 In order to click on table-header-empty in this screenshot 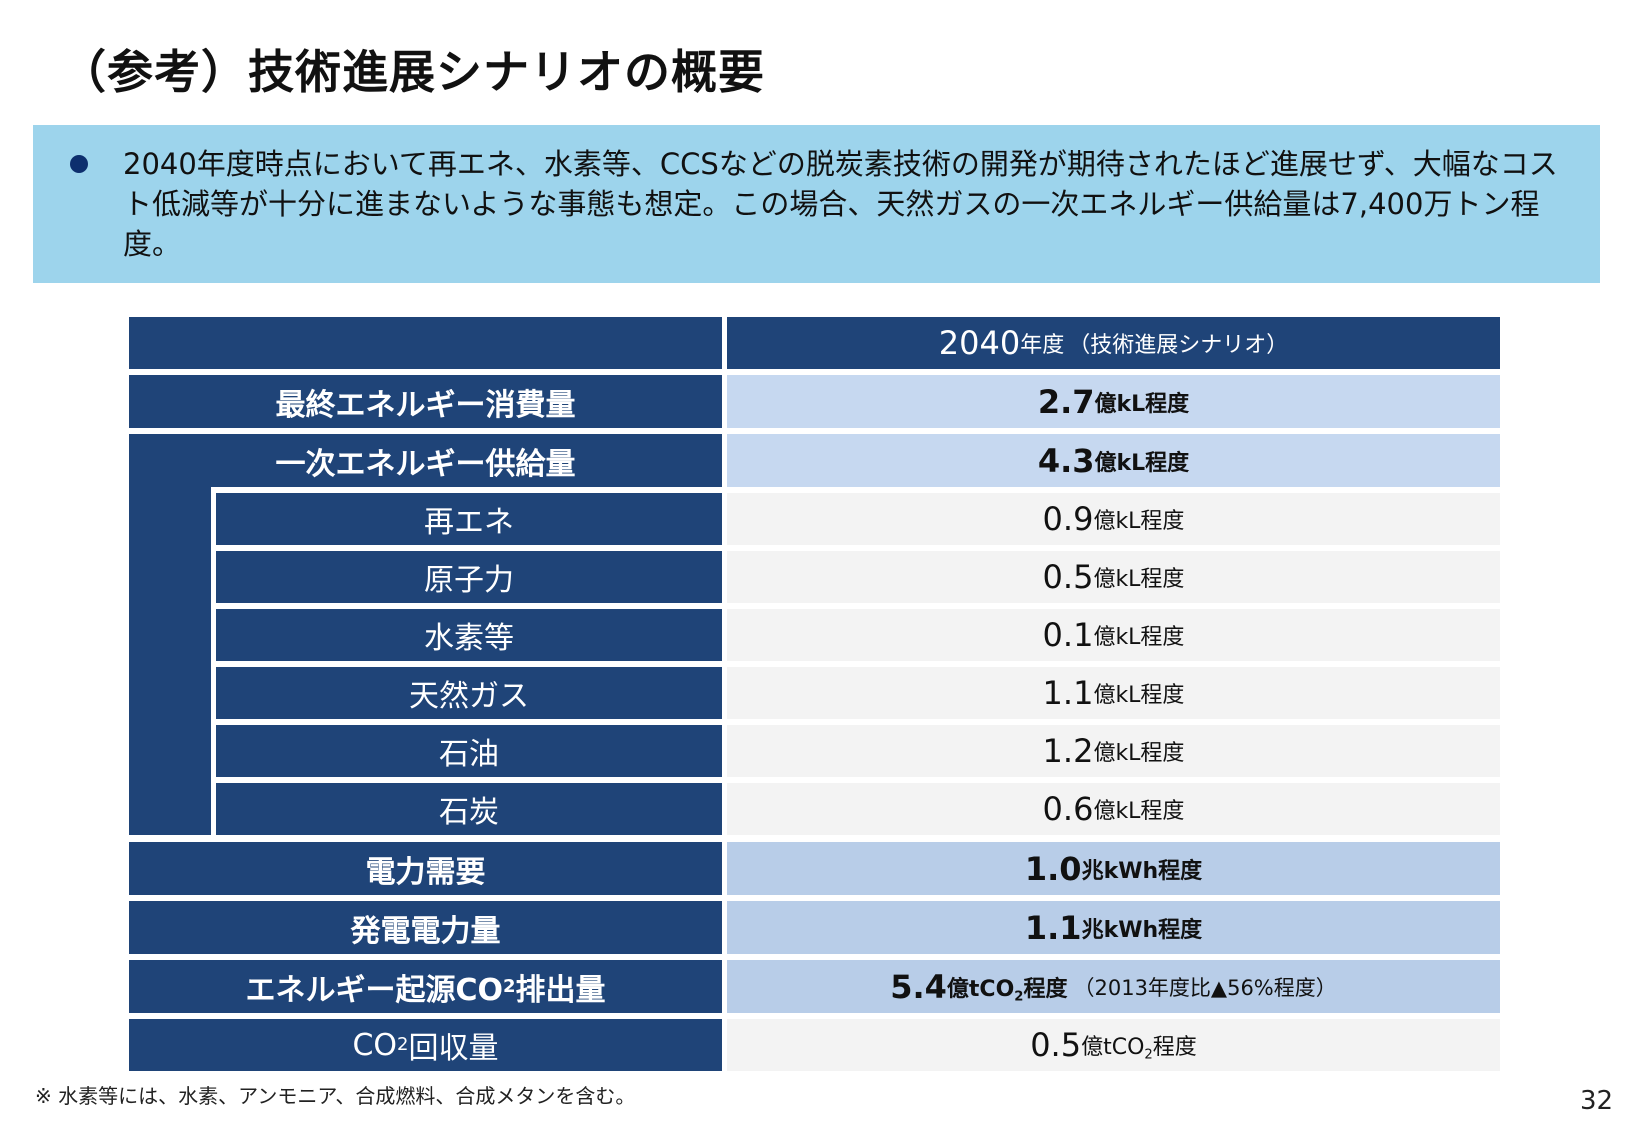, I will do `click(425, 343)`.